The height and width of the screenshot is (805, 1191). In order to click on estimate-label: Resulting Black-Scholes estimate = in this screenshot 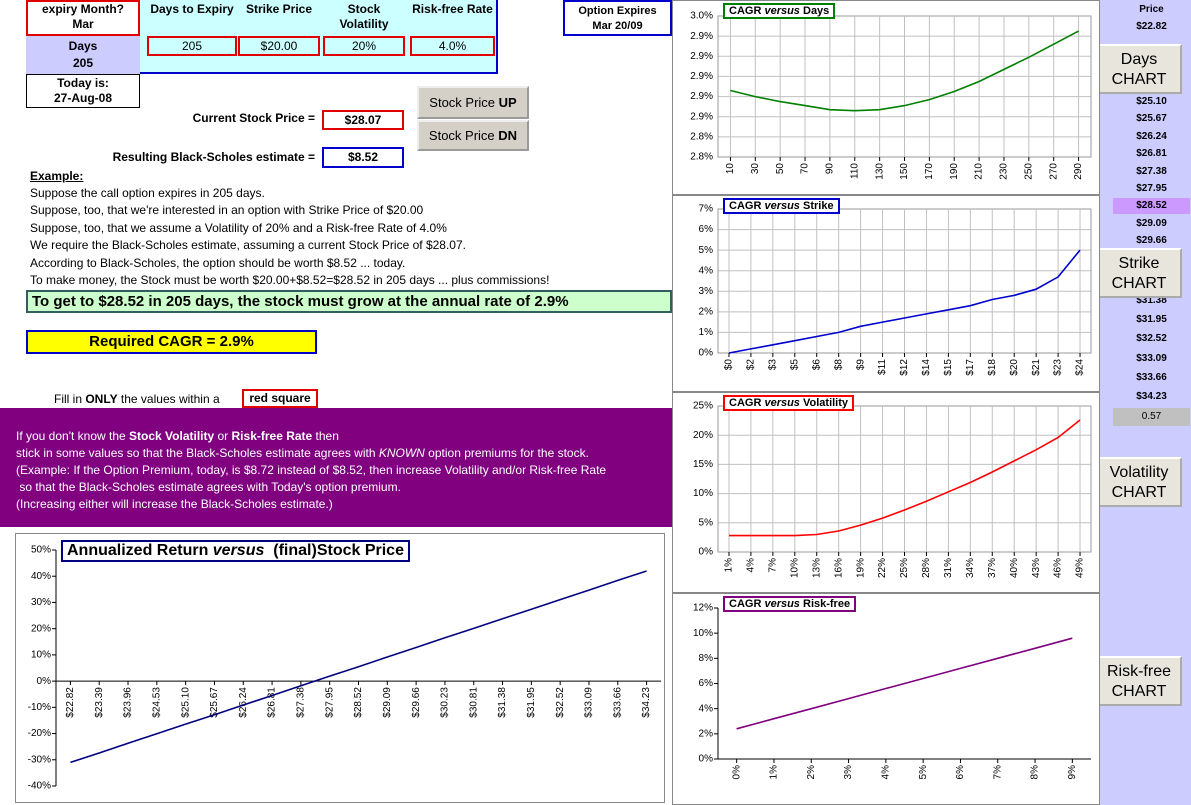, I will do `click(213, 157)`.